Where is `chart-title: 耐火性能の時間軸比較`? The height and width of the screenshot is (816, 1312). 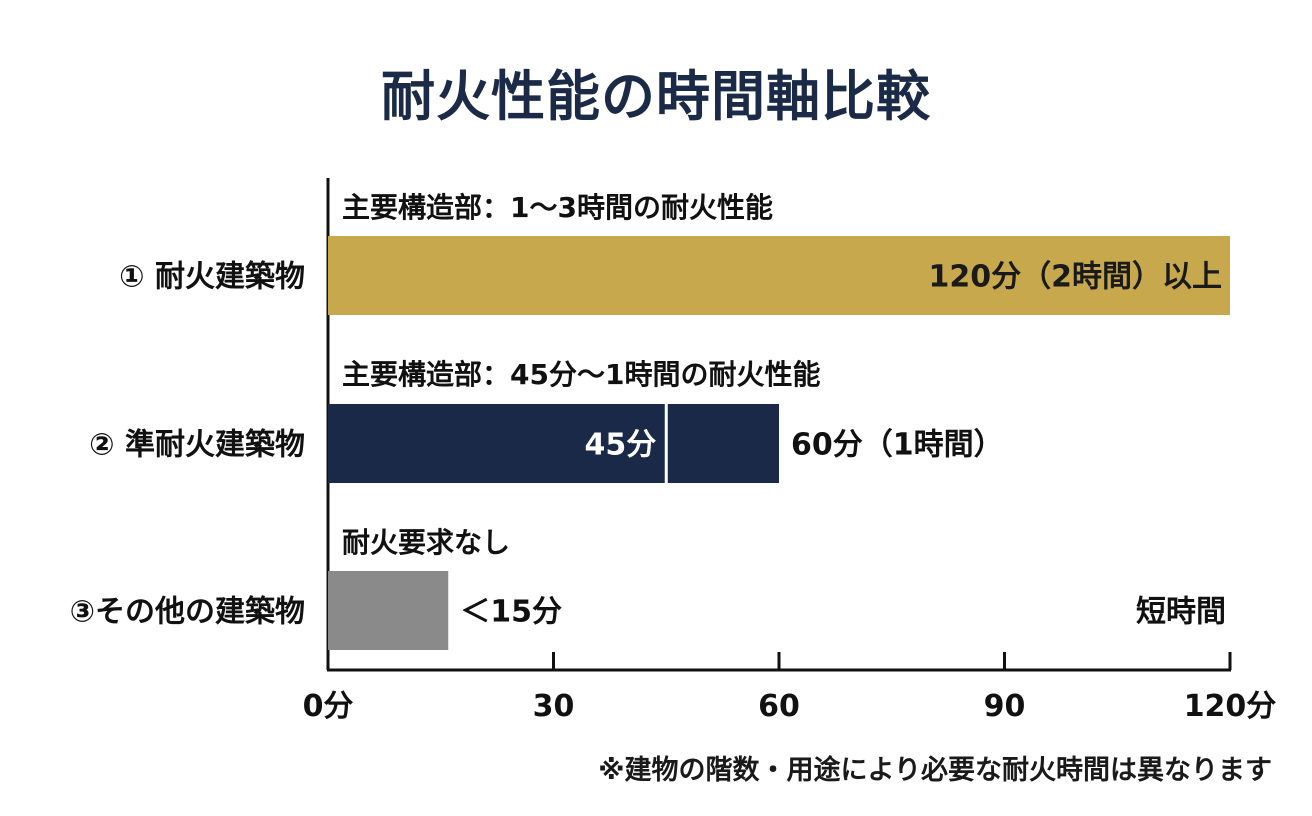
chart-title: 耐火性能の時間軸比較 is located at coordinates (656, 96).